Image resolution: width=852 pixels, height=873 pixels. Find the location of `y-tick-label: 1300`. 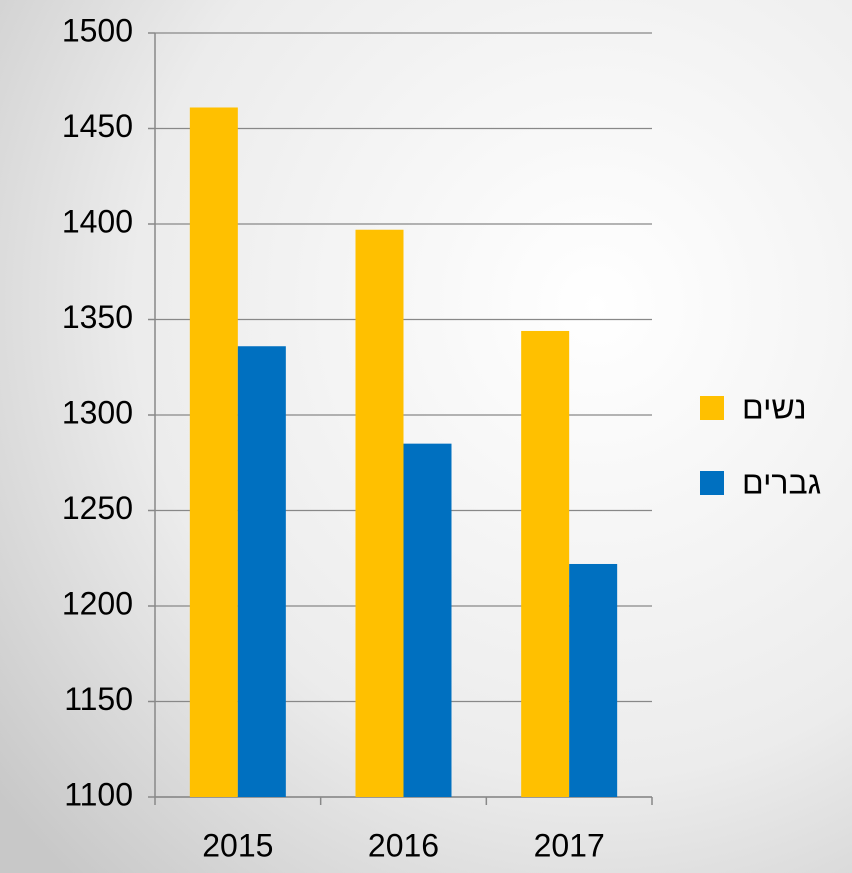

y-tick-label: 1300 is located at coordinates (97, 412).